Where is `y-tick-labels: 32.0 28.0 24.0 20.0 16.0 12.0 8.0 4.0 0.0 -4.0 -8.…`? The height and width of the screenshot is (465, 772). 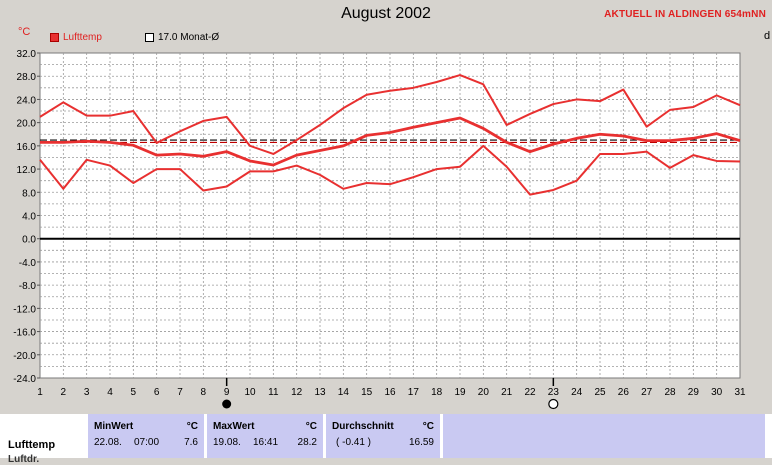 y-tick-labels: 32.0 28.0 24.0 20.0 16.0 12.0 8.0 4.0 0.0 -4.0 -8.… is located at coordinates (26, 217).